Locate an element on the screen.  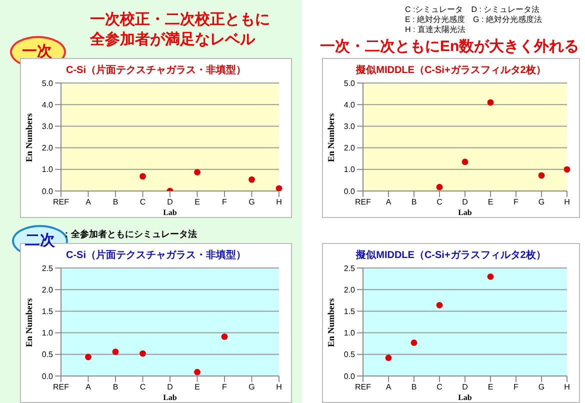
text: C :シミュレータ D : シミュレータ法 is located at coordinates (472, 9).